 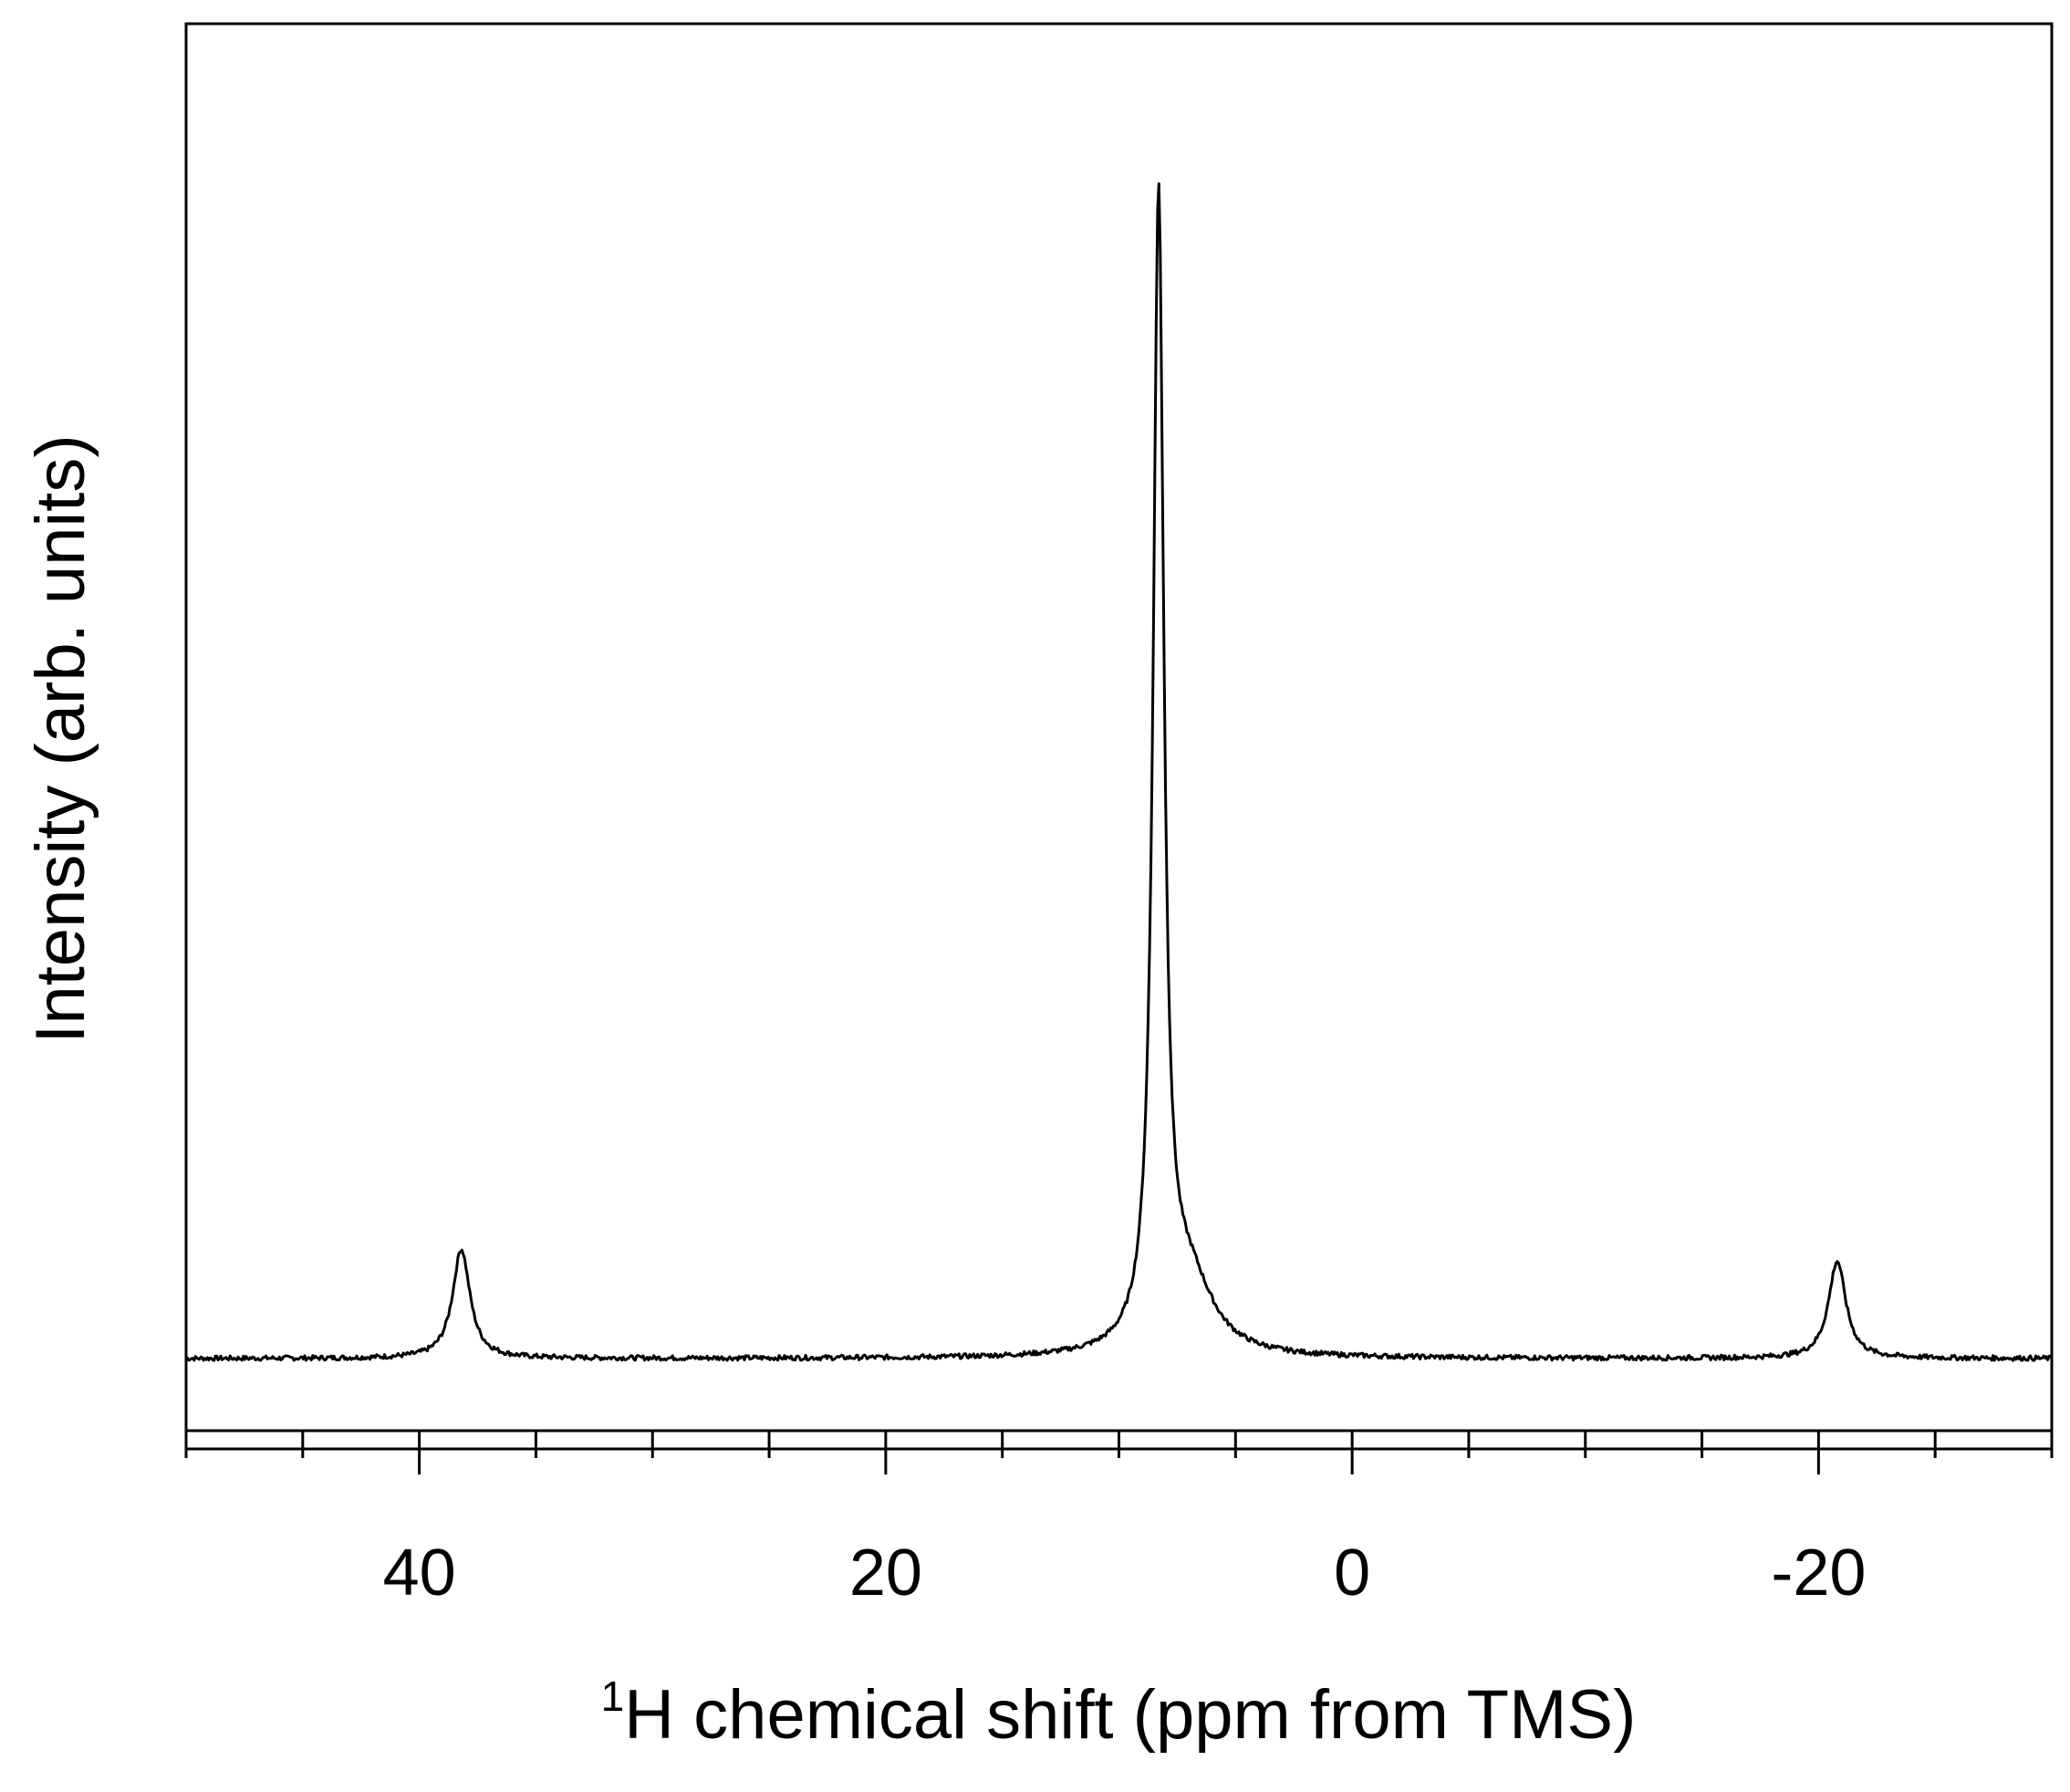 What do you see at coordinates (1125, 1573) in the screenshot?
I see `x-axis-tick-labels: 40 20 0 -20` at bounding box center [1125, 1573].